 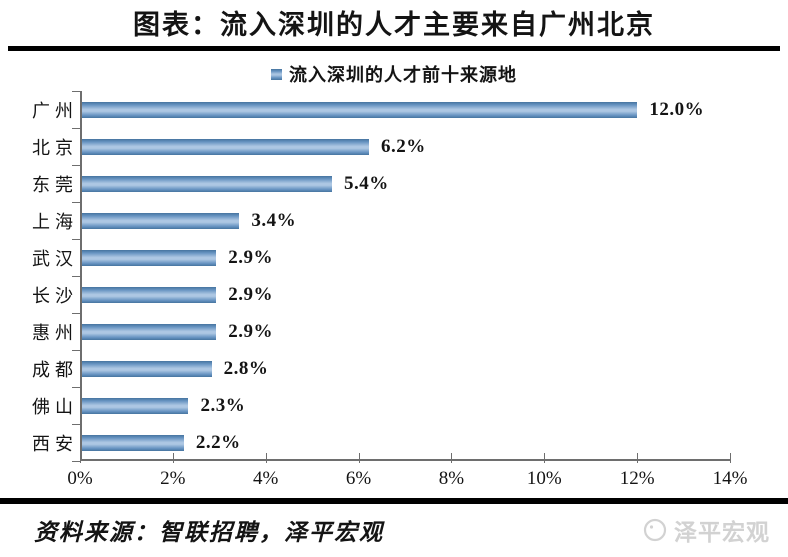 I want to click on x-axis: 0% 2% 4% 6% 8% 10% 12% 14%, so click(x=407, y=474).